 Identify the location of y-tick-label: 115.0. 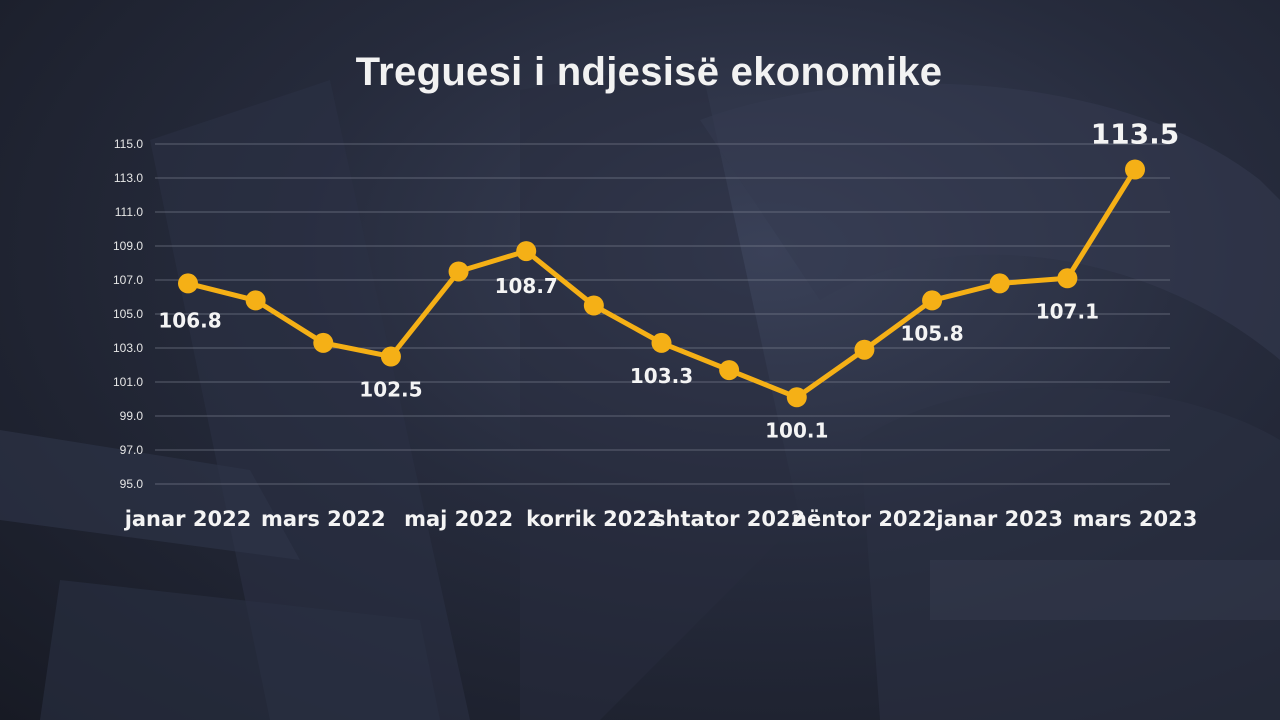
(128, 144).